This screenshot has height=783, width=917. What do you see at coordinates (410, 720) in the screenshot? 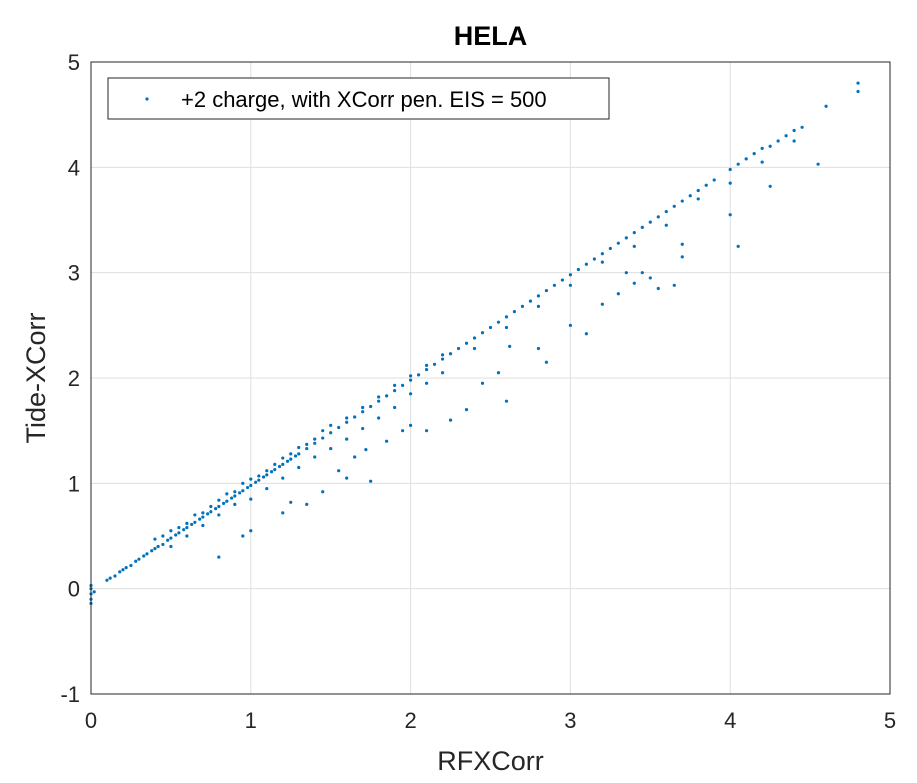
I see `x-tick-label: 2` at bounding box center [410, 720].